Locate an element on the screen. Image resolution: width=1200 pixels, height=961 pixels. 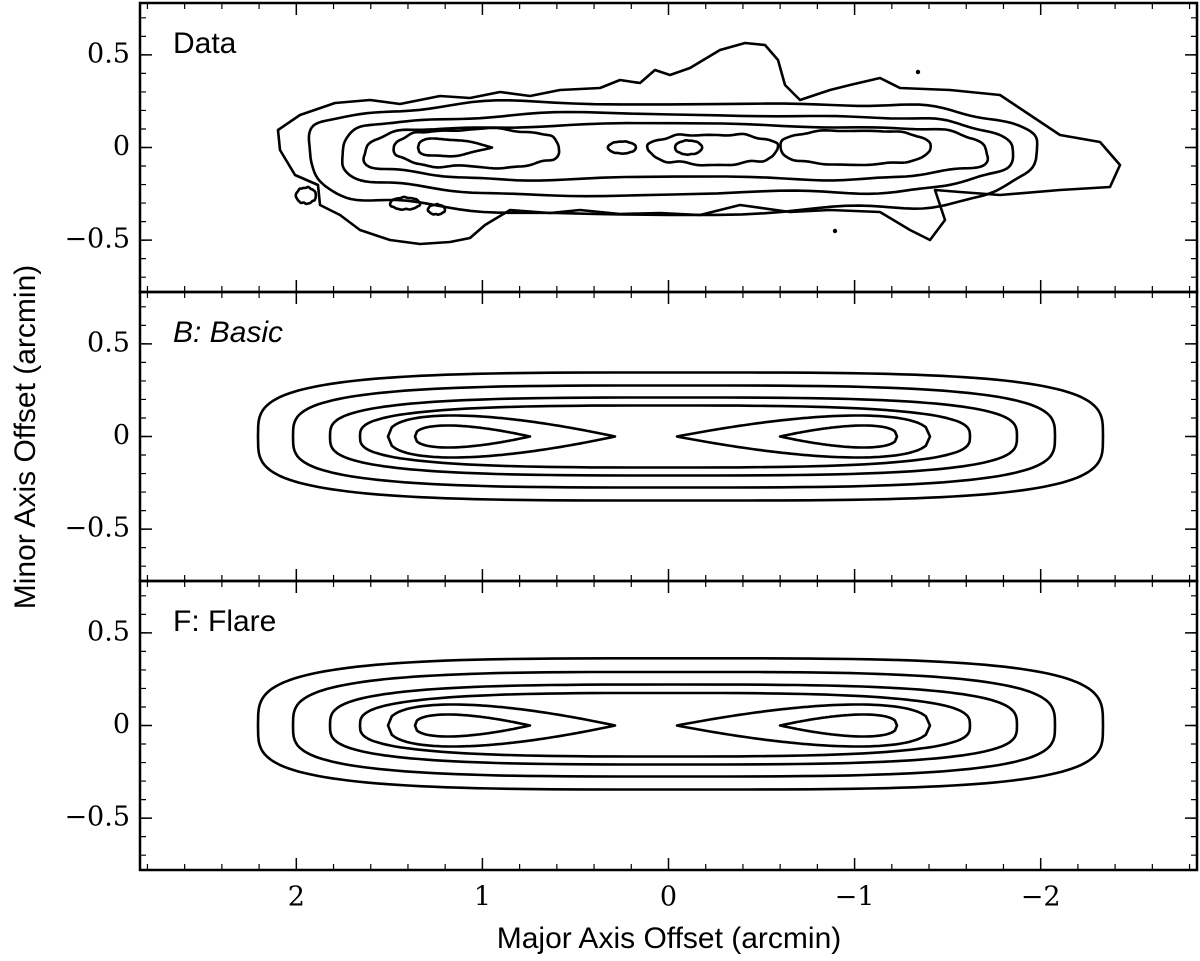
x-tick-label: 2 is located at coordinates (296, 897).